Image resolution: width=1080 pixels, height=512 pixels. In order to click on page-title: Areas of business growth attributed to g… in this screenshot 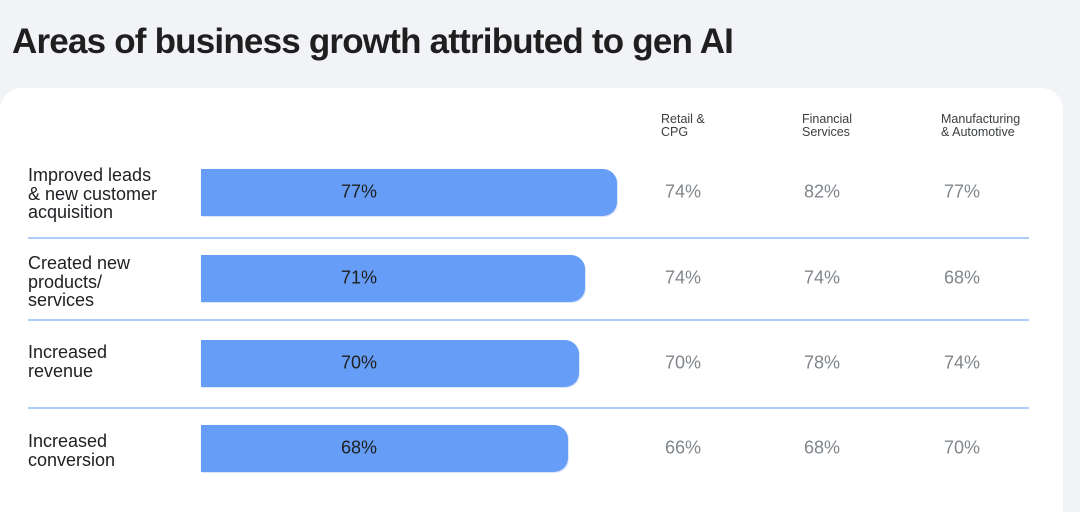, I will do `click(373, 41)`.